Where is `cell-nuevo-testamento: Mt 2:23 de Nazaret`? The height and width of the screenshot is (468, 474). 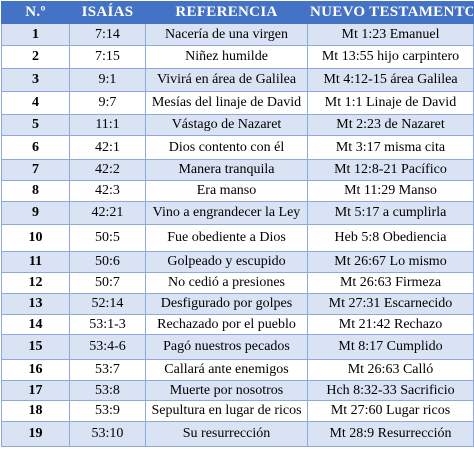 cell-nuevo-testamento: Mt 2:23 de Nazaret is located at coordinates (390, 125).